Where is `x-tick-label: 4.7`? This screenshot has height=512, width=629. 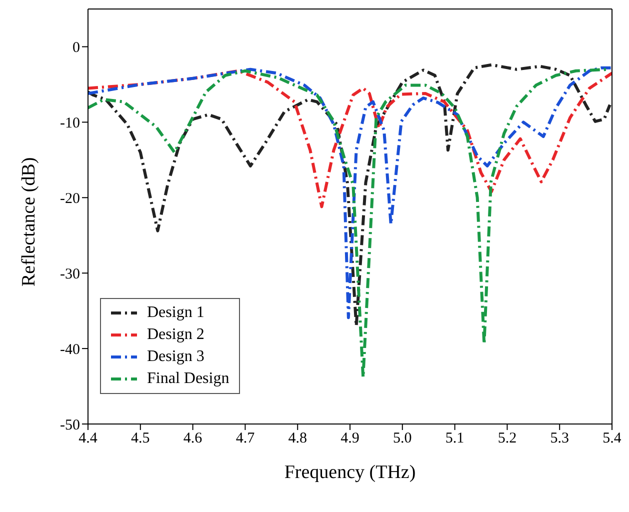 x-tick-label: 4.7 is located at coordinates (246, 438).